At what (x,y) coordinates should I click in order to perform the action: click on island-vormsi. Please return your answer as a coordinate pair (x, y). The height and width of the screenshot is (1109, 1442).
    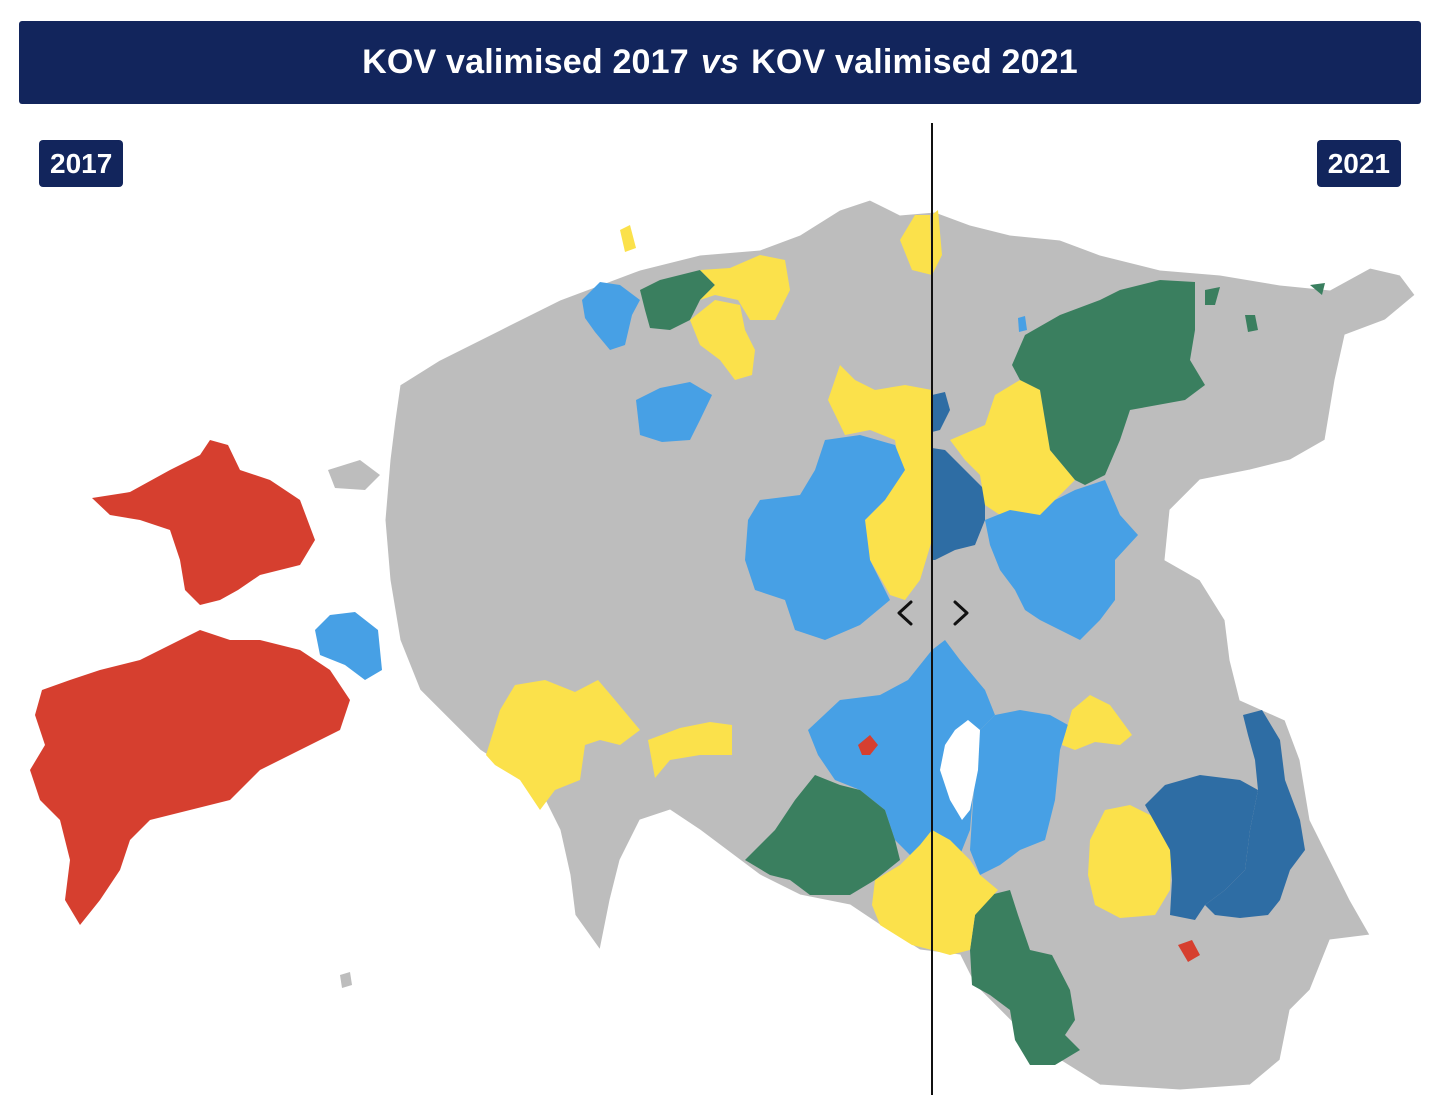
    Looking at the image, I should click on (354, 475).